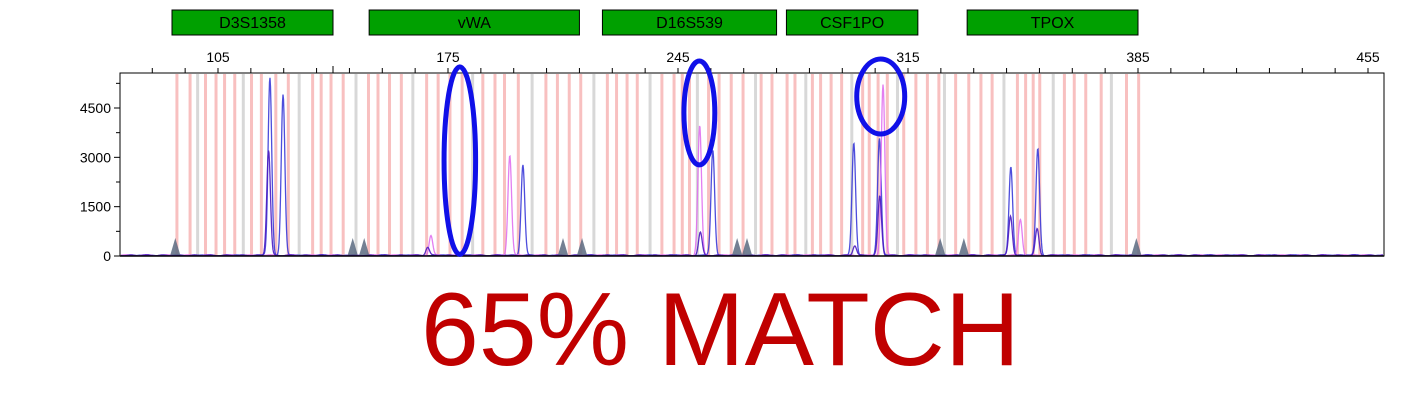 This screenshot has width=1401, height=414. Describe the element at coordinates (95, 108) in the screenshot. I see `y-tick-label: 4500` at that location.